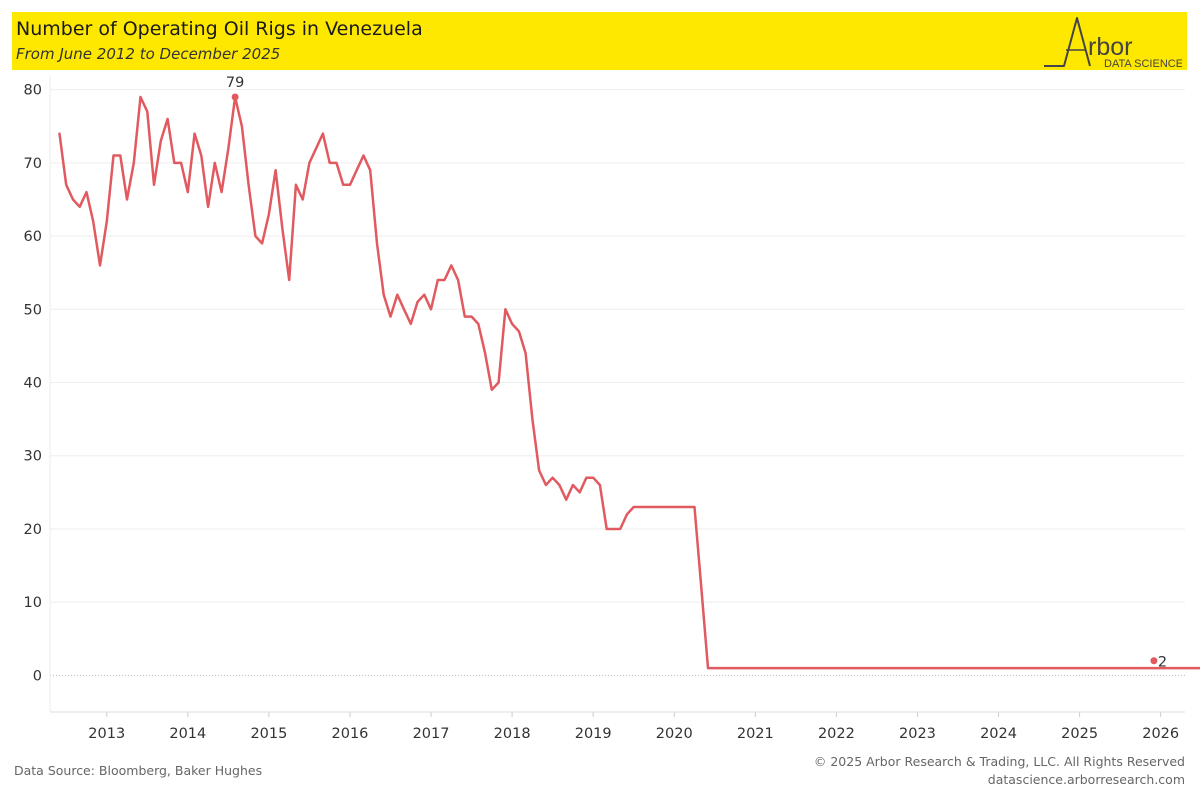  What do you see at coordinates (836, 734) in the screenshot?
I see `x-tick-label: 2022` at bounding box center [836, 734].